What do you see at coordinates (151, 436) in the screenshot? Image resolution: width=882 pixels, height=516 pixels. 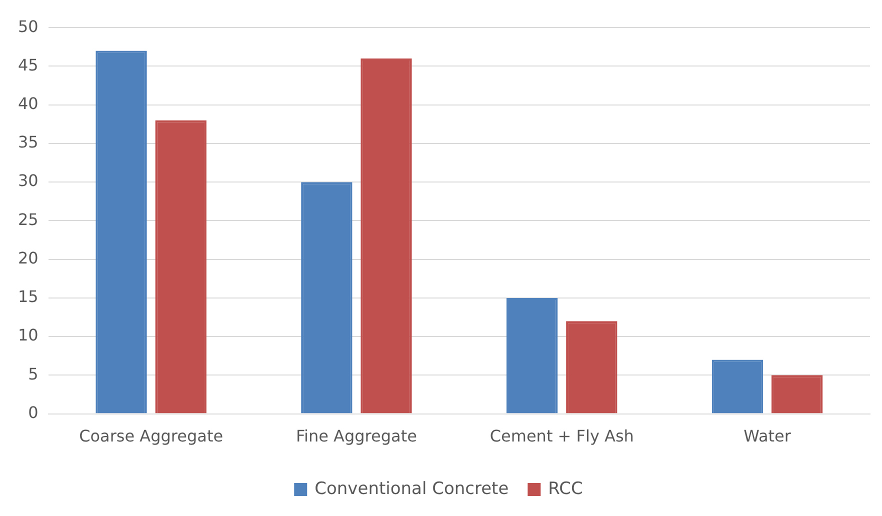 I see `x-tick-label: Coarse Aggregate` at bounding box center [151, 436].